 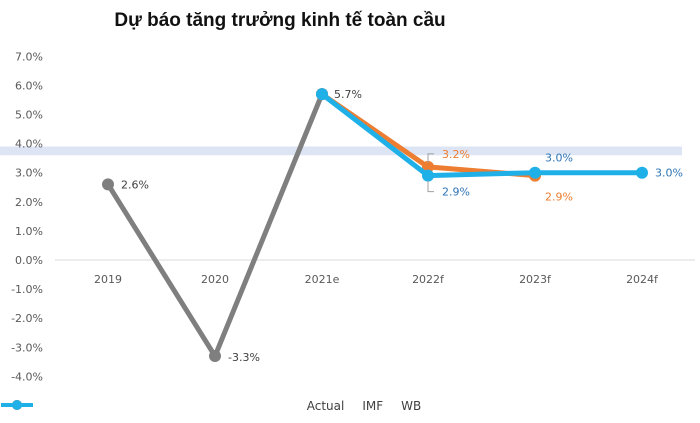 I want to click on y-tick-label: 6.0%, so click(x=29, y=85).